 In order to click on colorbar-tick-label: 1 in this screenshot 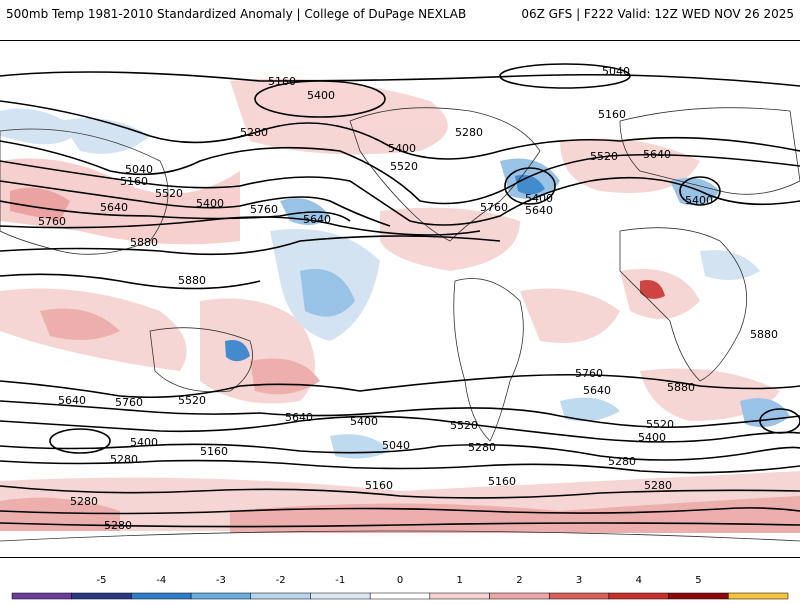, I will do `click(459, 580)`.